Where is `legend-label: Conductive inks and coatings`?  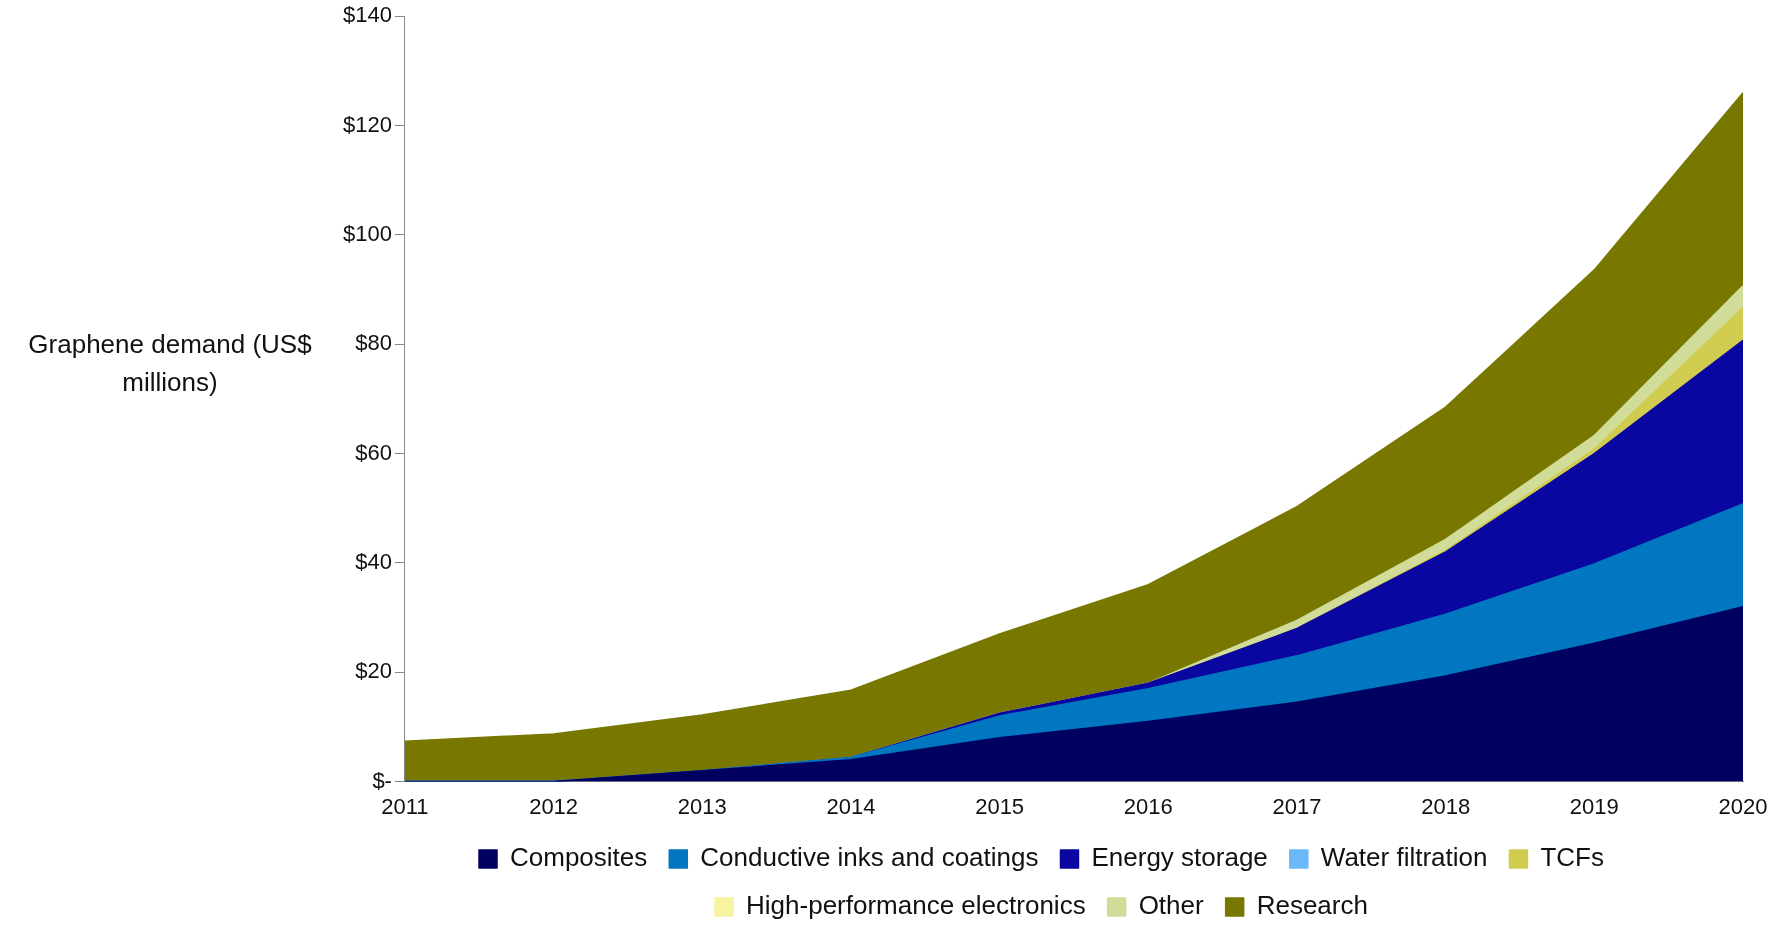
legend-label: Conductive inks and coatings is located at coordinates (869, 857).